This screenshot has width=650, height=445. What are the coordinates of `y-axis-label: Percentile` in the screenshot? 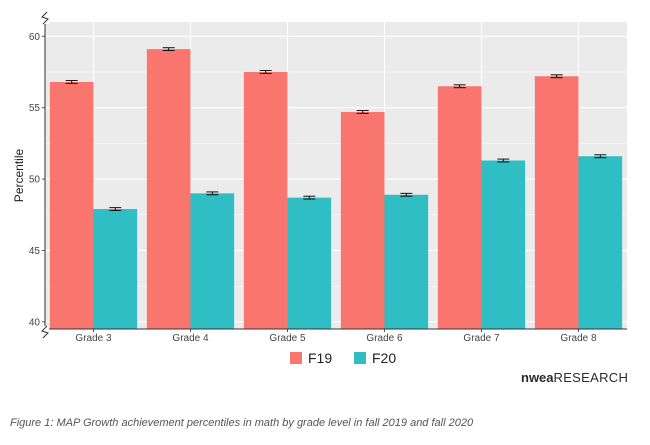 It's located at (19, 176).